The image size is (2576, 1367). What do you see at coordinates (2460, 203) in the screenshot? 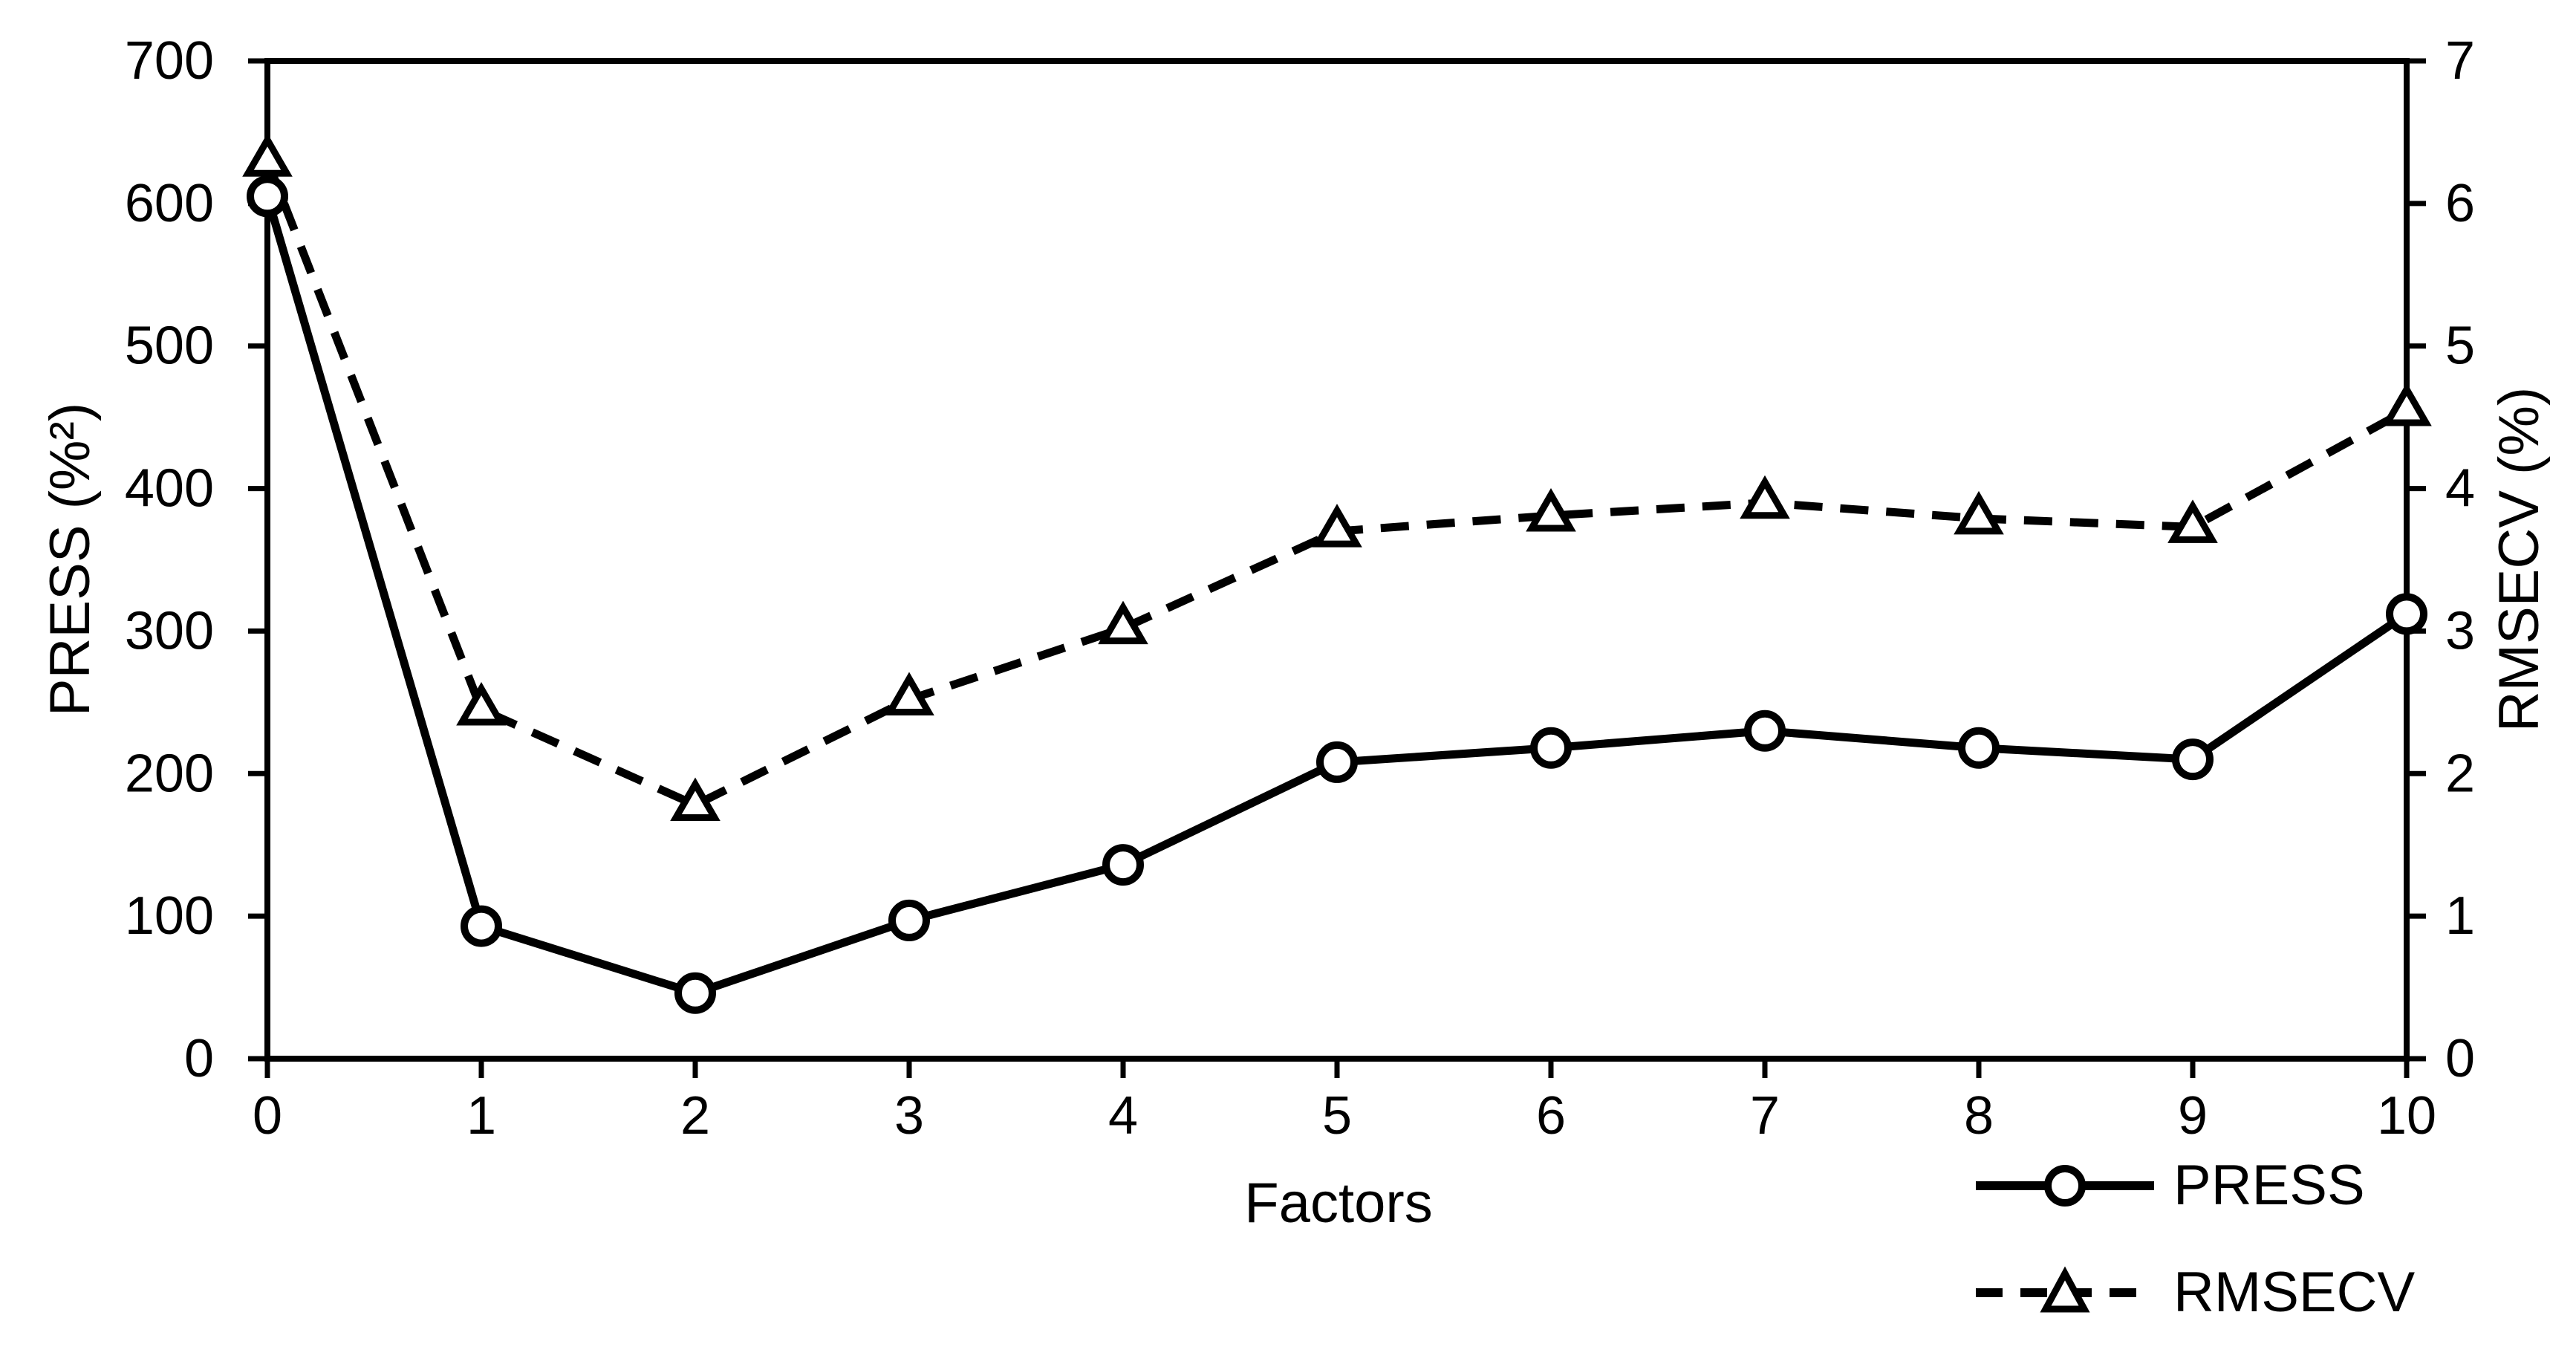
I see `y-right-tick-label: 6` at bounding box center [2460, 203].